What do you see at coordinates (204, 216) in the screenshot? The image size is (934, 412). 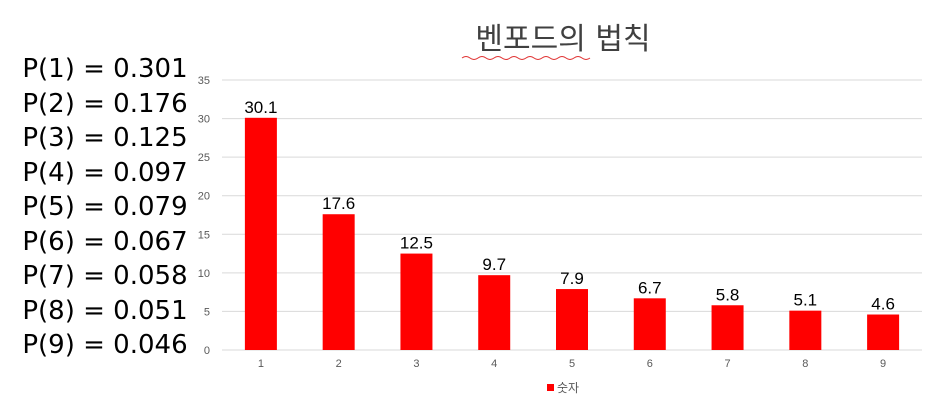 I see `y-axis-ticks: 0 5 10 15 20 25 30 35` at bounding box center [204, 216].